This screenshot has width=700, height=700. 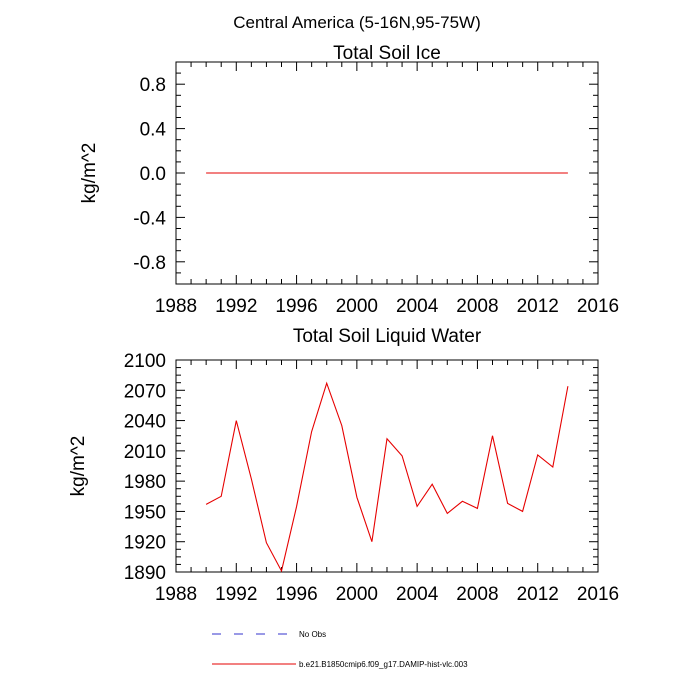 What do you see at coordinates (145, 573) in the screenshot?
I see `y-tick-label: 1890` at bounding box center [145, 573].